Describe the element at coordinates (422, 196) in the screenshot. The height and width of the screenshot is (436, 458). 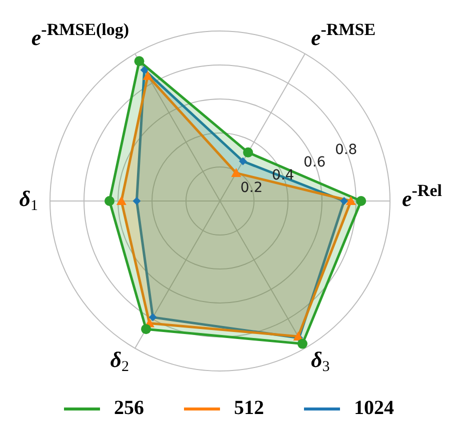
I see `spoke-label: e$^{-Rel}$` at that location.